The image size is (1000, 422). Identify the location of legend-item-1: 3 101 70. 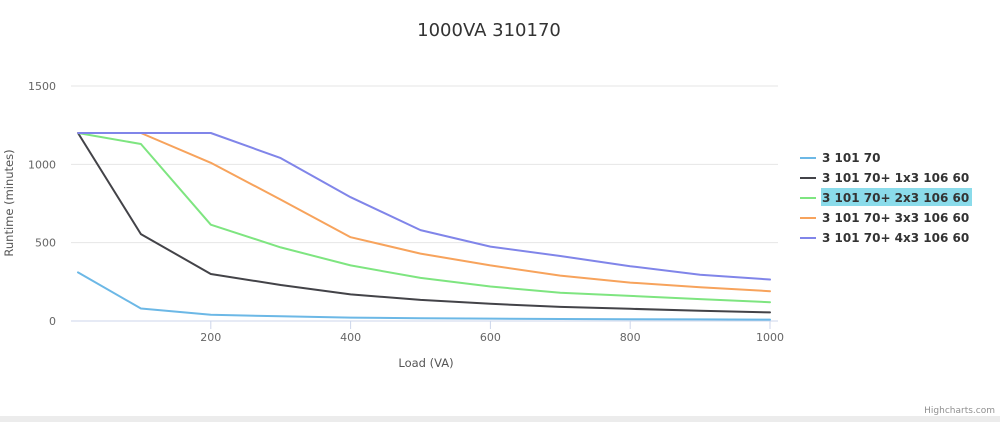
(840, 158).